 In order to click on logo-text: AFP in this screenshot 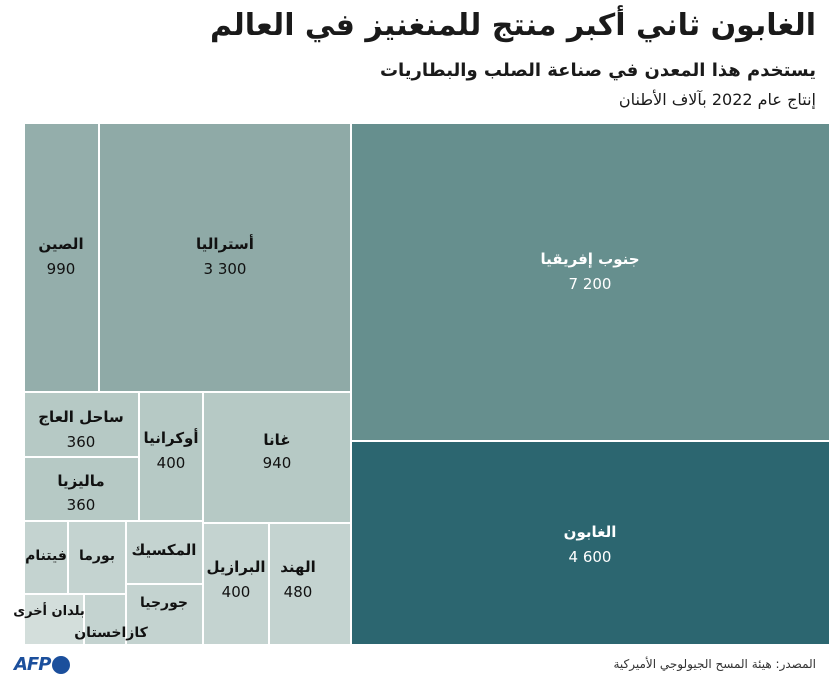, I will do `click(32, 664)`.